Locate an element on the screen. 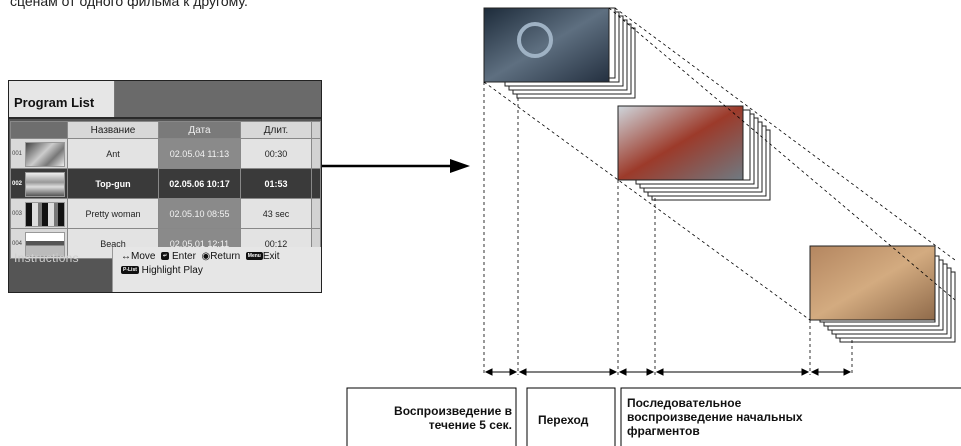 The height and width of the screenshot is (446, 961). enter-key-icon: ↵ is located at coordinates (165, 256).